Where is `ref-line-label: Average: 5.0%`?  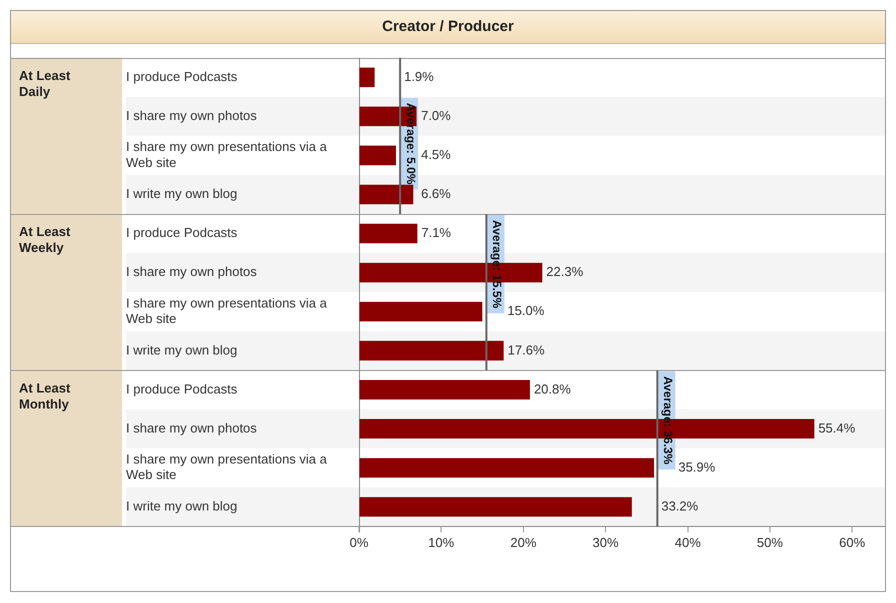 ref-line-label: Average: 5.0% is located at coordinates (411, 143).